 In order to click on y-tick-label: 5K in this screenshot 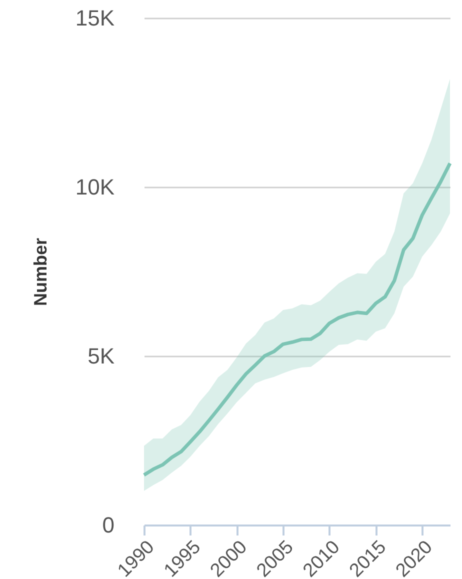, I will do `click(101, 356)`.